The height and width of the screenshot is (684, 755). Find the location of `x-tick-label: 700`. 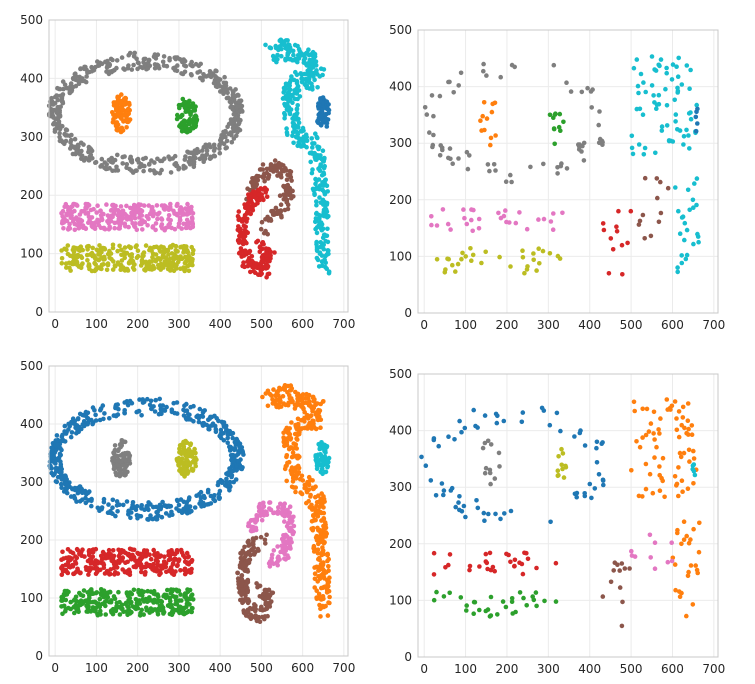

x-tick-label: 700 is located at coordinates (713, 669).